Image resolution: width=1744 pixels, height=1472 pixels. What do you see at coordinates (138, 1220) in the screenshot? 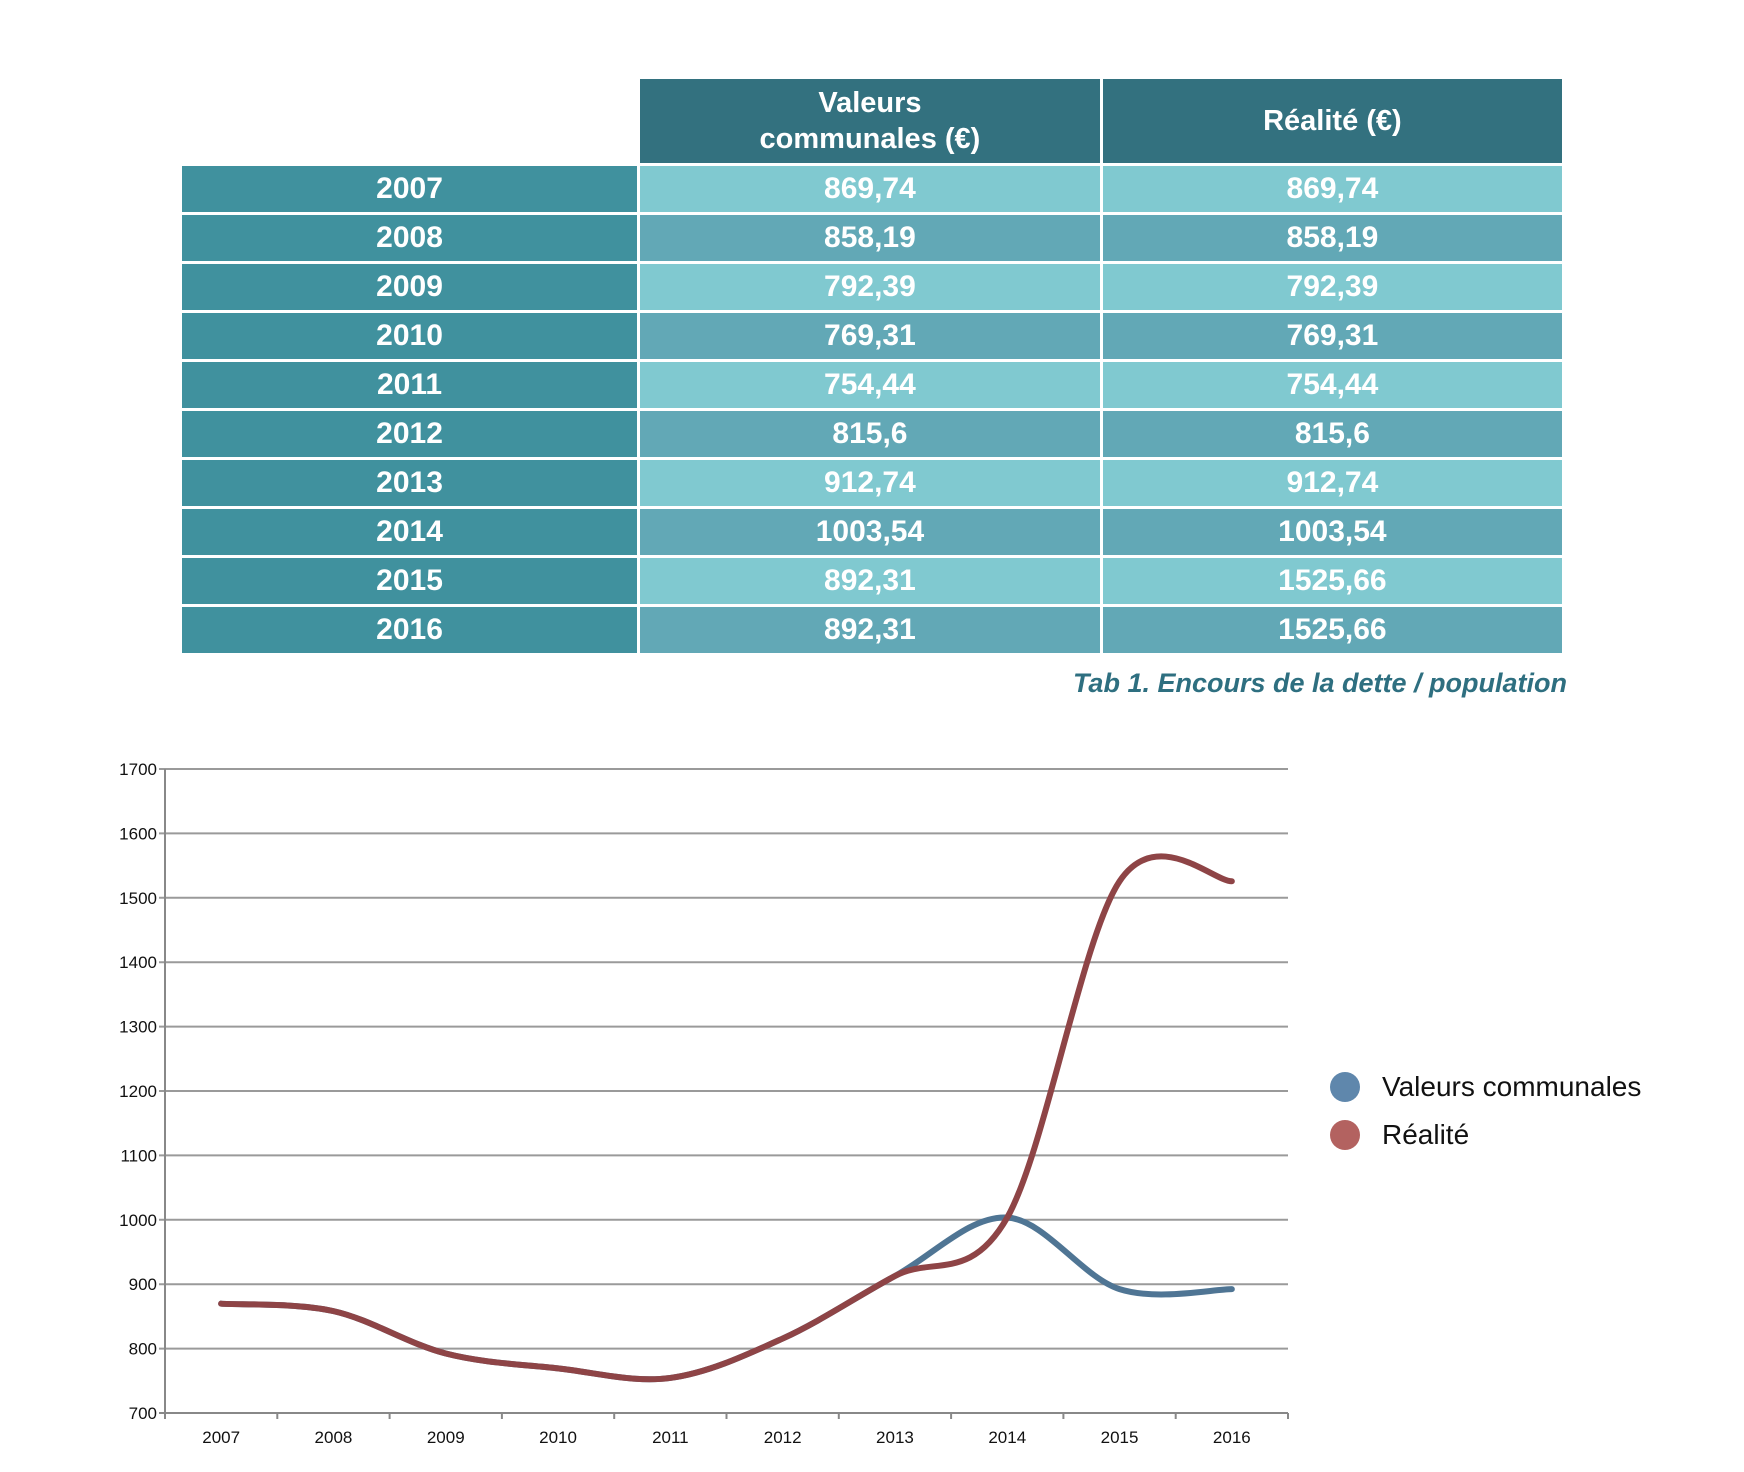
I see `y-tick-label: 1000` at bounding box center [138, 1220].